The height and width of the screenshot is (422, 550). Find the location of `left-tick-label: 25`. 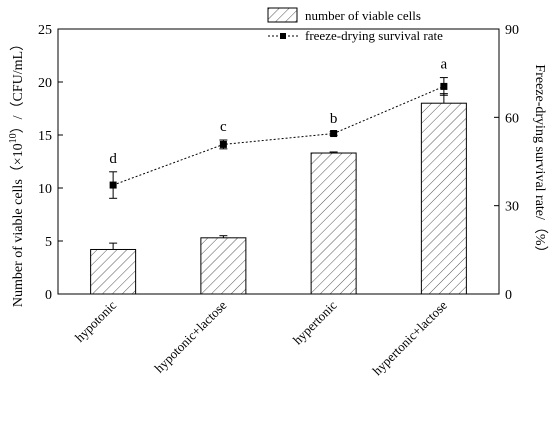

left-tick-label: 25 is located at coordinates (45, 30).